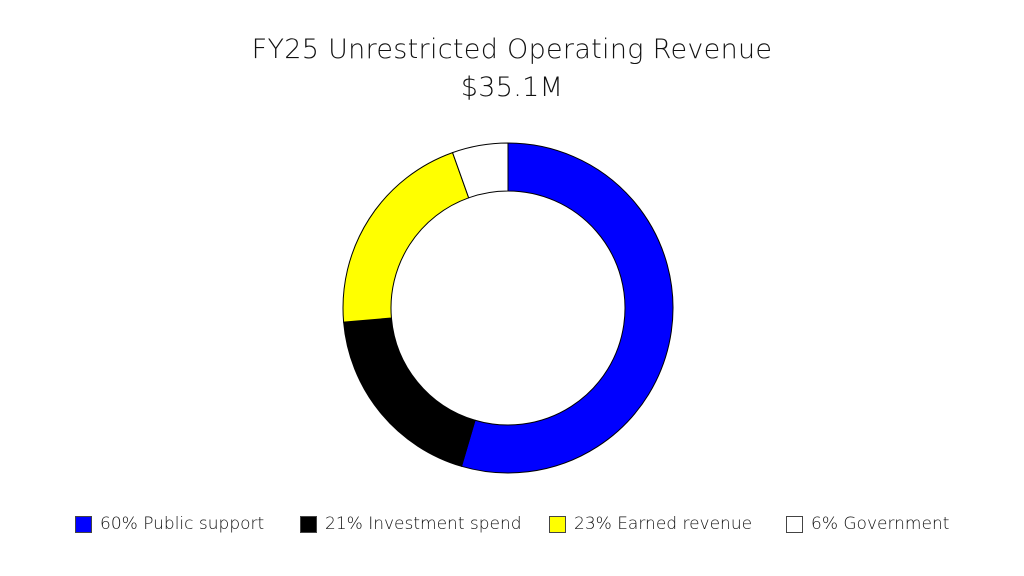 The width and height of the screenshot is (1024, 576). What do you see at coordinates (512, 49) in the screenshot?
I see `chart-title: FY25 Unrestricted Operating Revenue` at bounding box center [512, 49].